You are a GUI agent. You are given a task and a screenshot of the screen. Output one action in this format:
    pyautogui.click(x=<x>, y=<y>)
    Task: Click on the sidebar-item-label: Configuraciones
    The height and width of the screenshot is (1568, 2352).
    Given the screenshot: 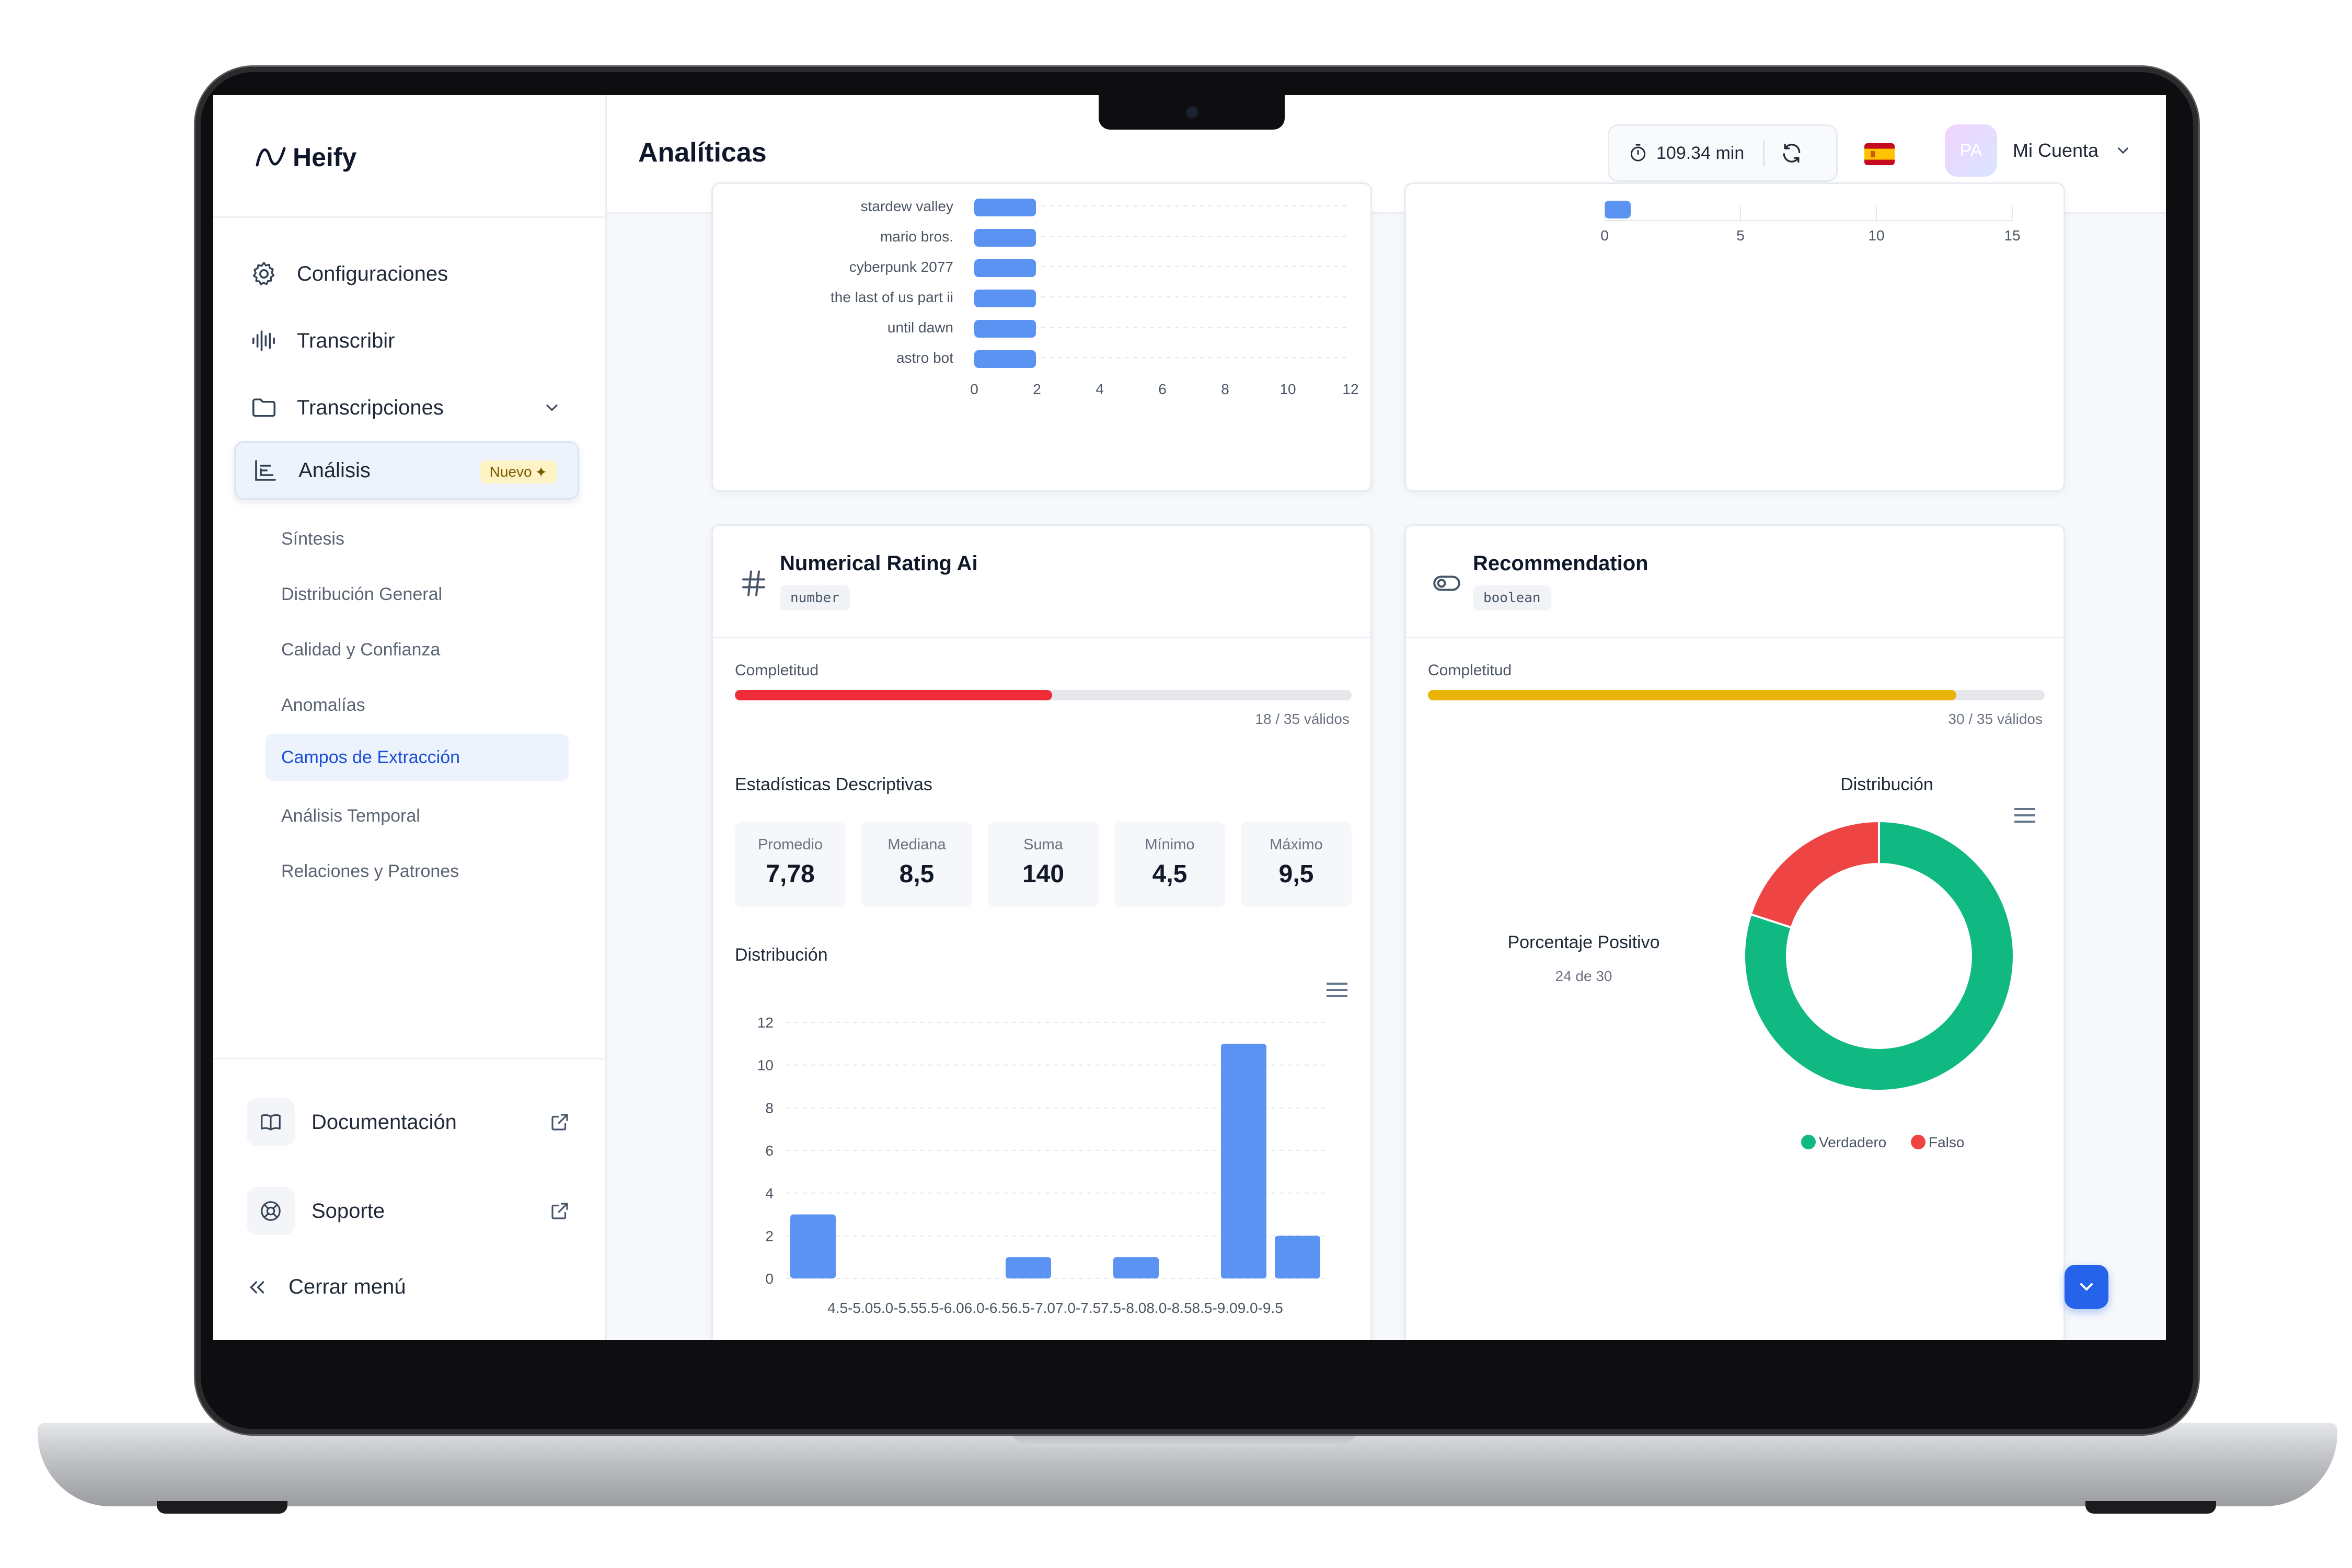 What is the action you would take?
    pyautogui.click(x=372, y=273)
    